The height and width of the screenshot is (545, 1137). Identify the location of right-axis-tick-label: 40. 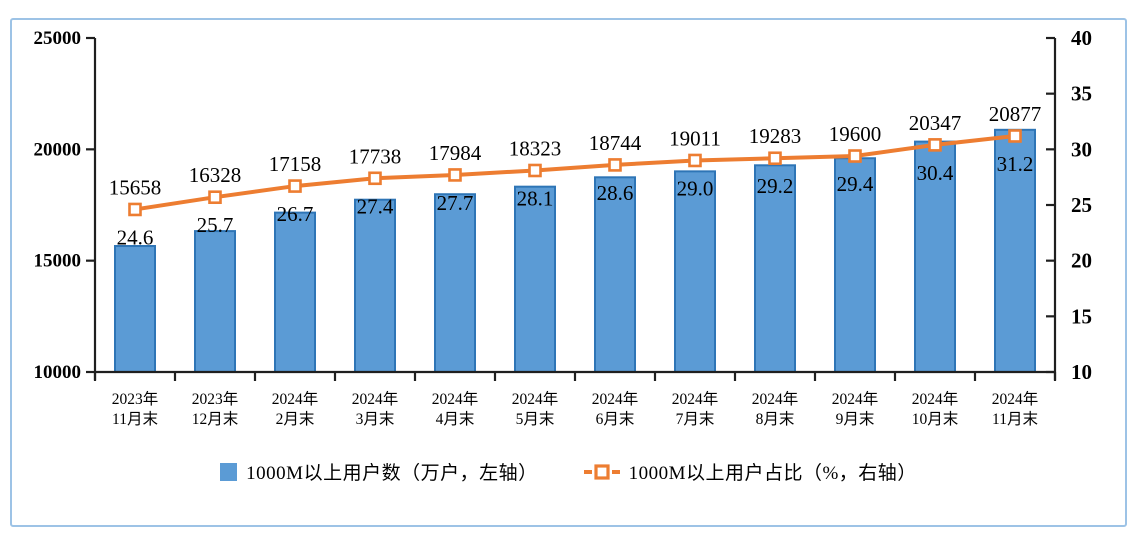
(1081, 38).